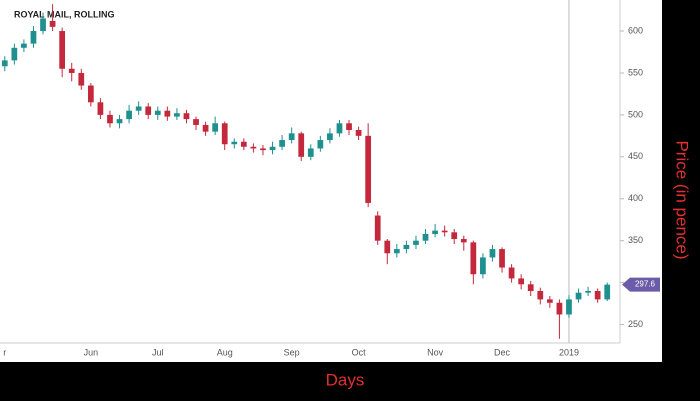  Describe the element at coordinates (569, 352) in the screenshot. I see `x-tick-label: 2019` at that location.